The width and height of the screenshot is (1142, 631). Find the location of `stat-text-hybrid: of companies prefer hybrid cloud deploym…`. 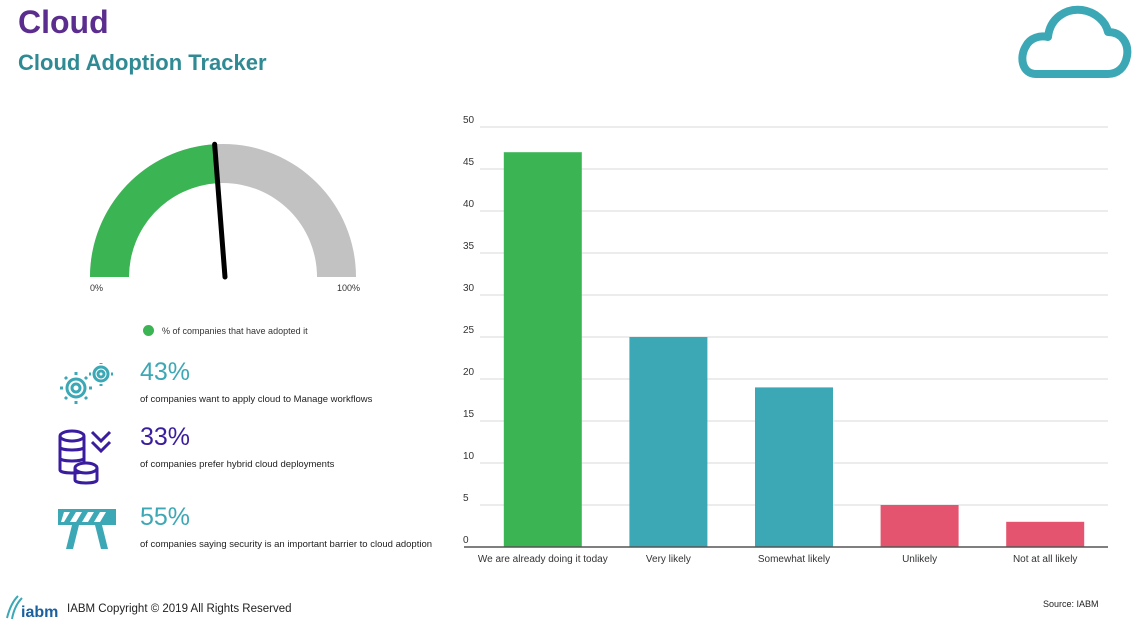

stat-text-hybrid: of companies prefer hybrid cloud deploym… is located at coordinates (237, 464).